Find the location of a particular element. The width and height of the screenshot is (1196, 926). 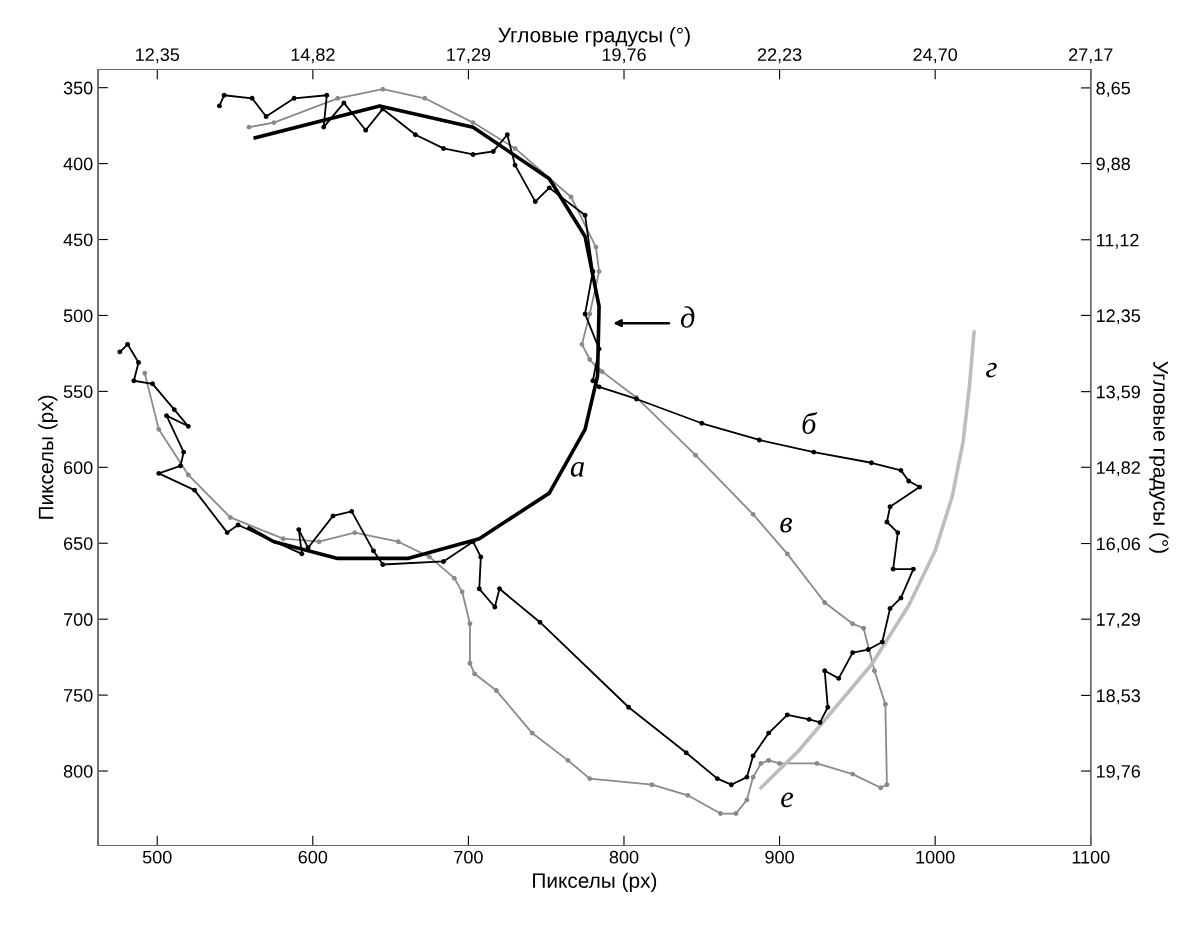

y-tick-label: 700 is located at coordinates (78, 619).